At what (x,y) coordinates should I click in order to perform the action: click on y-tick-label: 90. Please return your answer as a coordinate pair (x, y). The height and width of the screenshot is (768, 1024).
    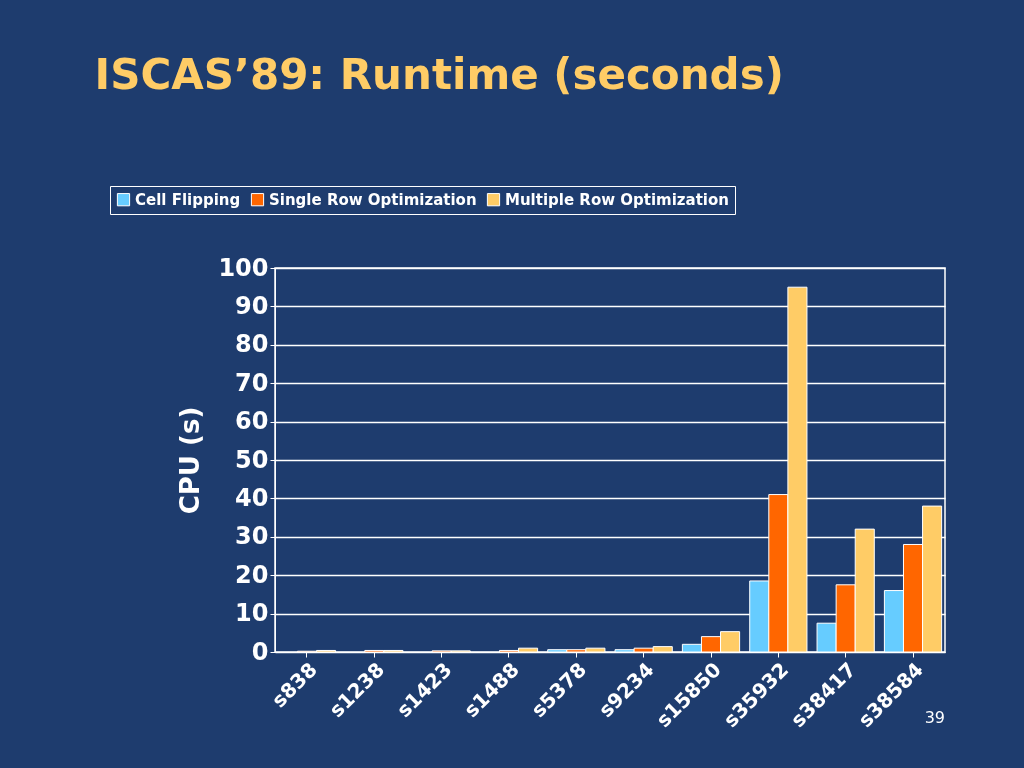
    Looking at the image, I should click on (252, 305).